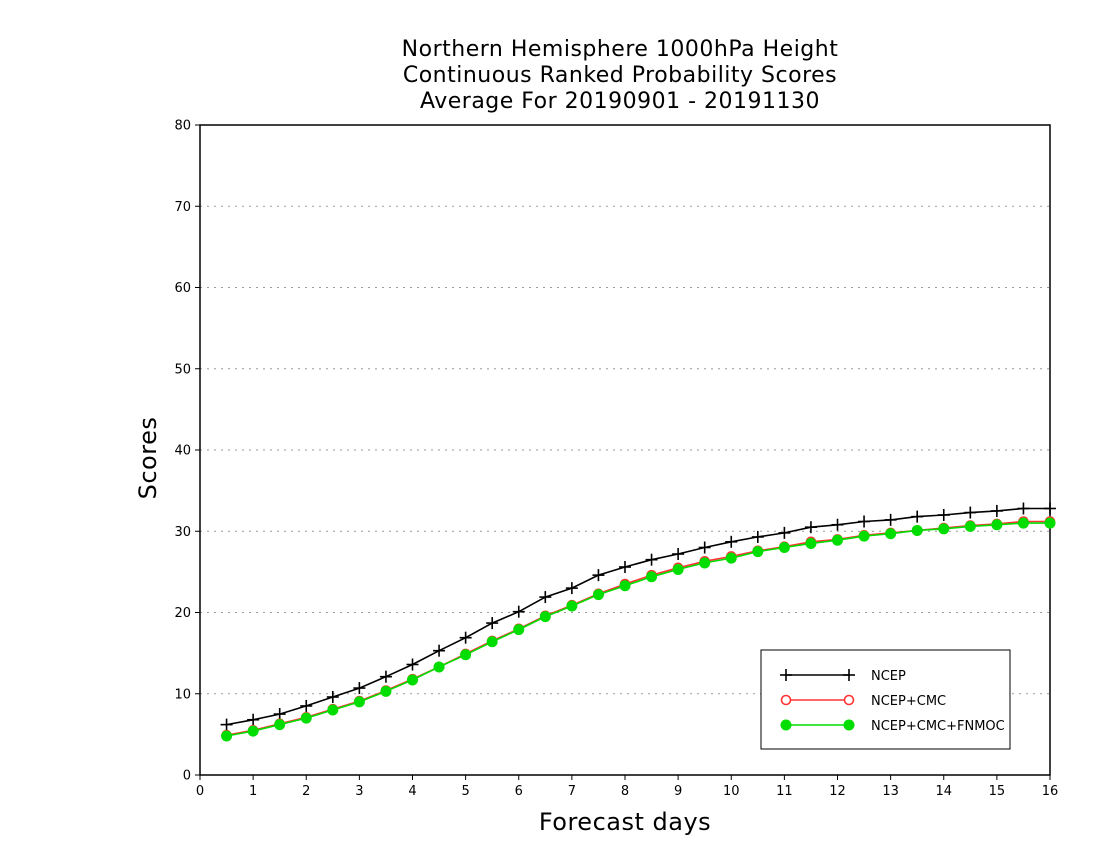  I want to click on y-tick-label: 40, so click(182, 451).